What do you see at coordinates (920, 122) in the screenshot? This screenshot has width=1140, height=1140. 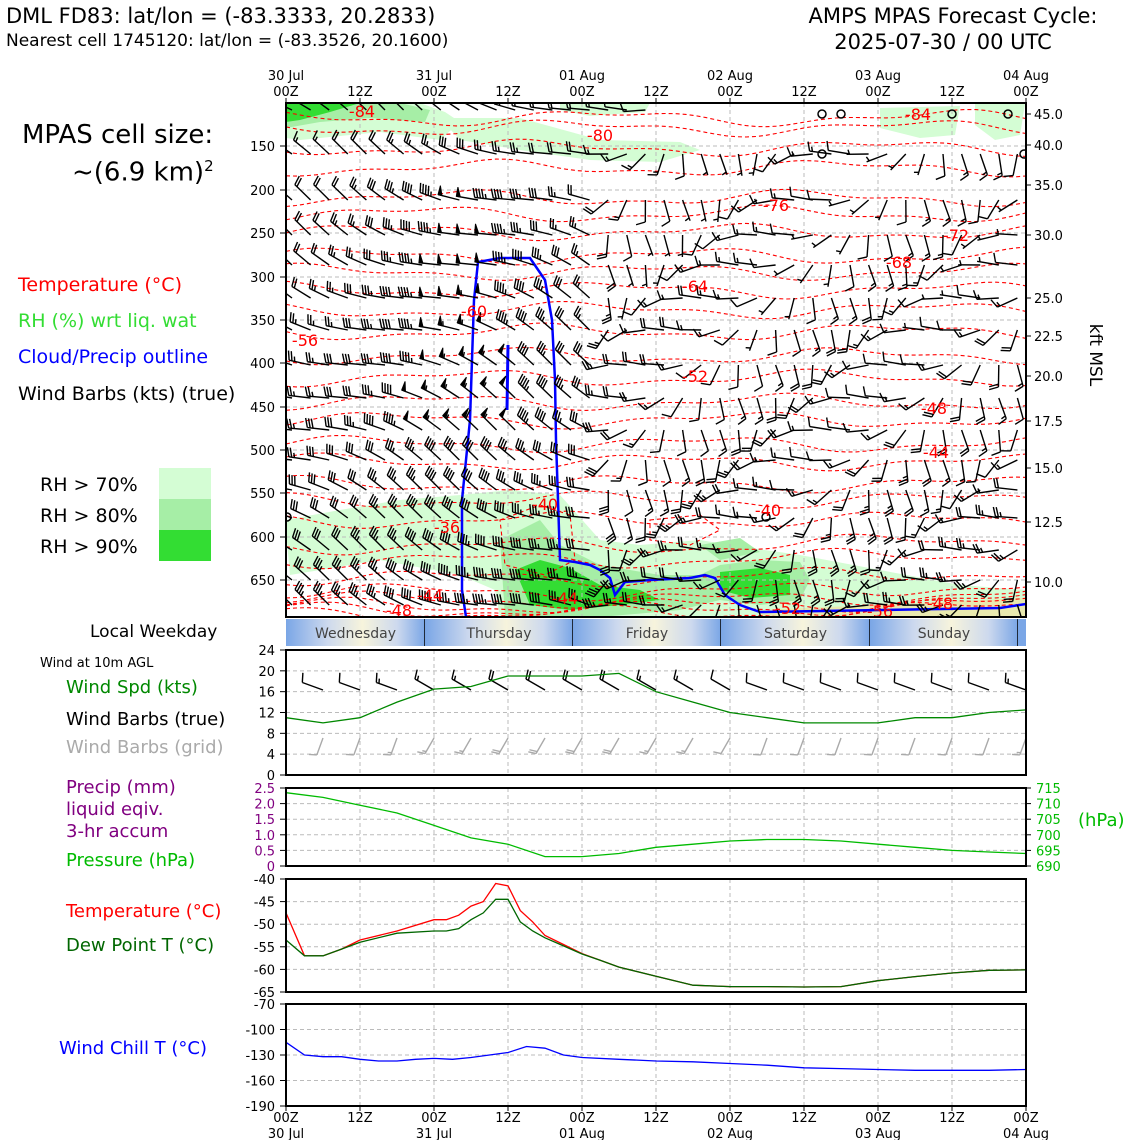 I see `rh70-area-top-right` at bounding box center [920, 122].